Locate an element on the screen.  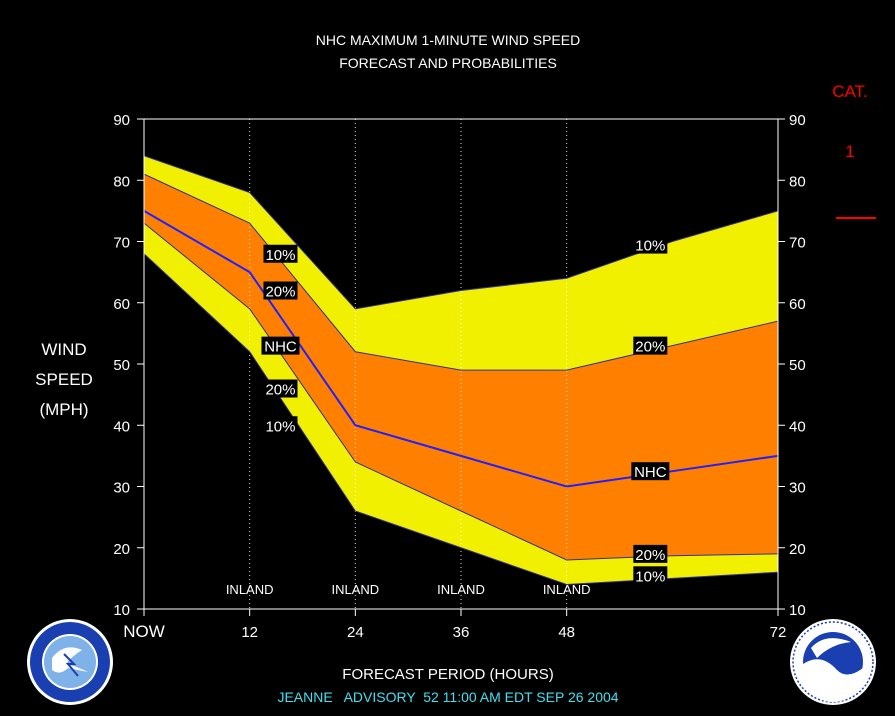
y-tick-label-left-50: 50 is located at coordinates (121, 365).